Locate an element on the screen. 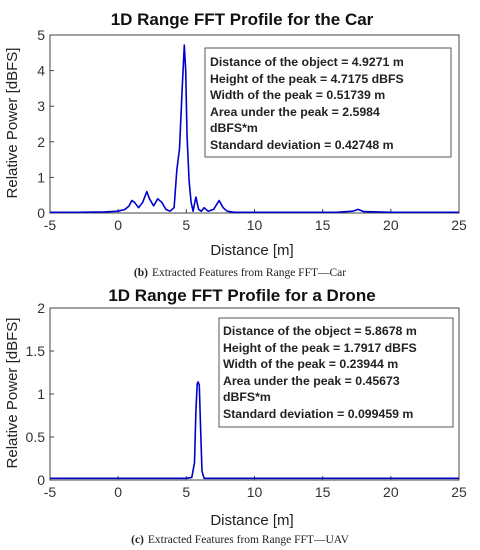  annotation-line: Width of the peak = 0.51739 m is located at coordinates (297, 95).